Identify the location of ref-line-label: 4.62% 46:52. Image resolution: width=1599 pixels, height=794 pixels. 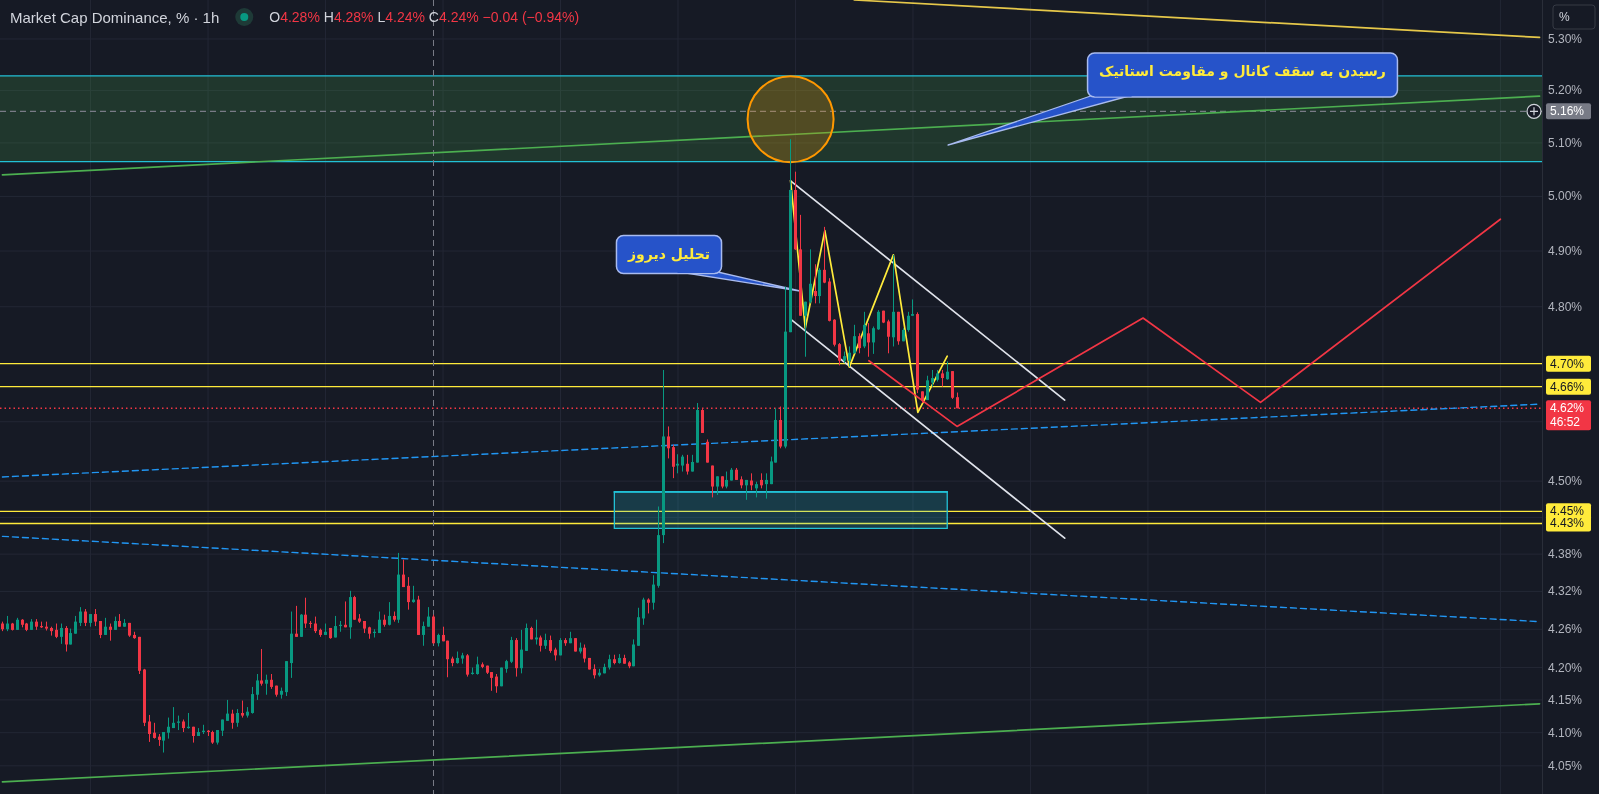
(1567, 415).